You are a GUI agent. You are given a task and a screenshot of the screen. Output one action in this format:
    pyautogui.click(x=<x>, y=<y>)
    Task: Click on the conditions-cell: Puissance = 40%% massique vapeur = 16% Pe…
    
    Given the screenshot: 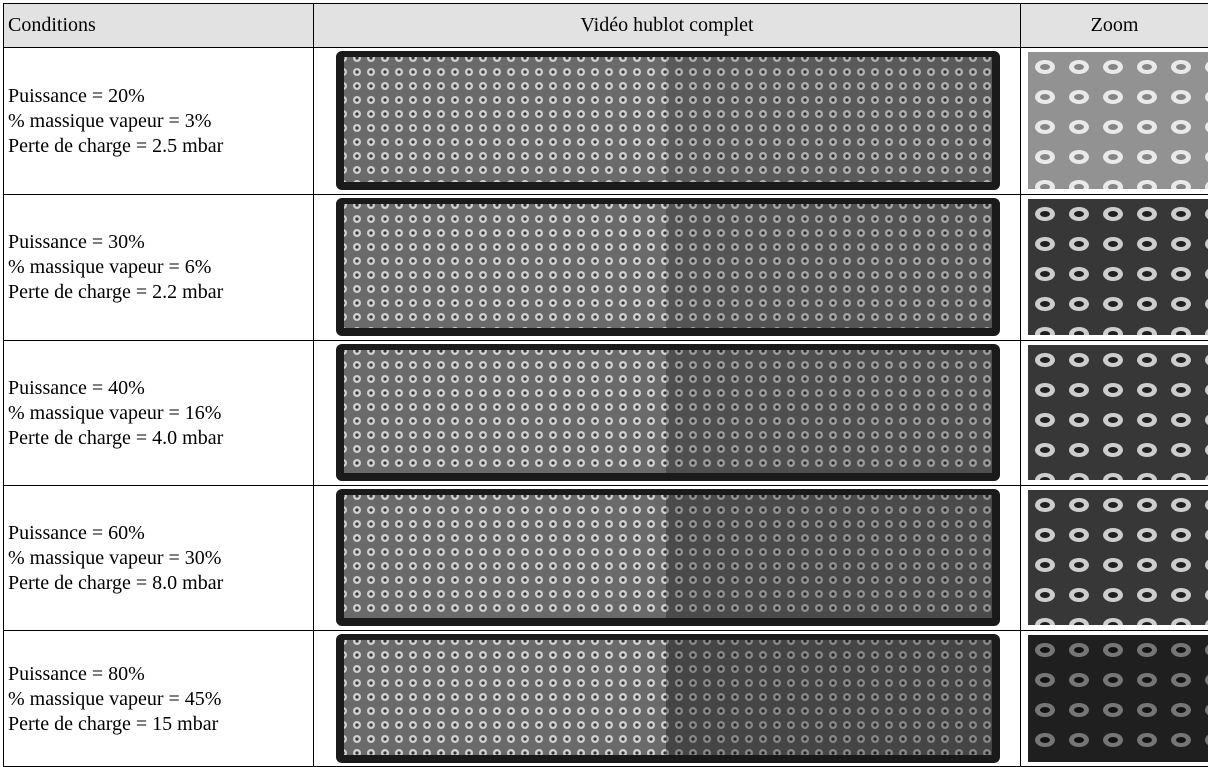 What is the action you would take?
    pyautogui.click(x=158, y=412)
    